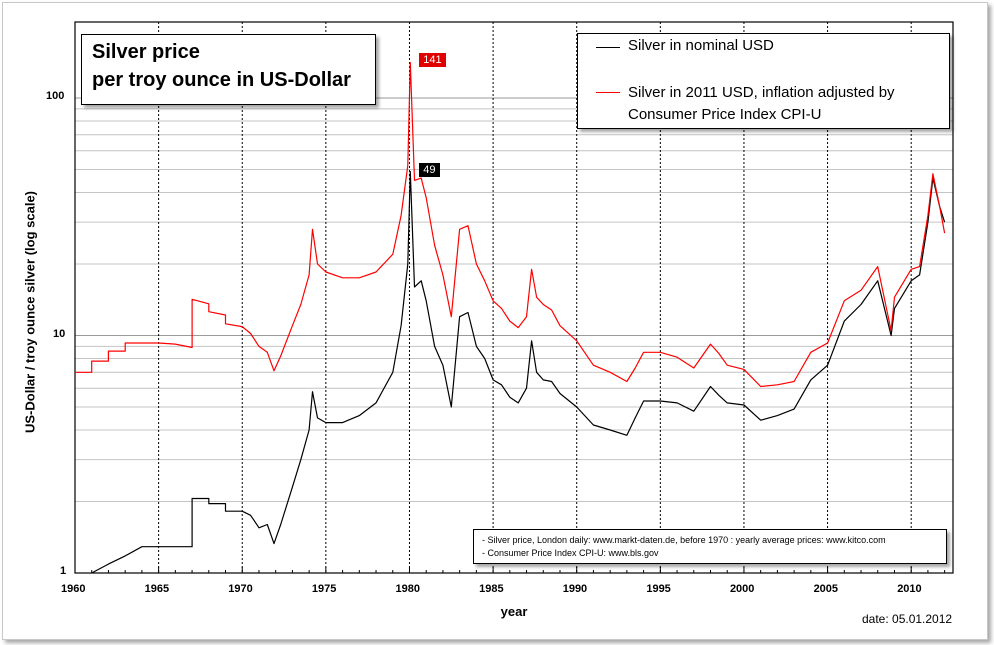  Describe the element at coordinates (59, 333) in the screenshot. I see `y-tick-label: 10` at that location.